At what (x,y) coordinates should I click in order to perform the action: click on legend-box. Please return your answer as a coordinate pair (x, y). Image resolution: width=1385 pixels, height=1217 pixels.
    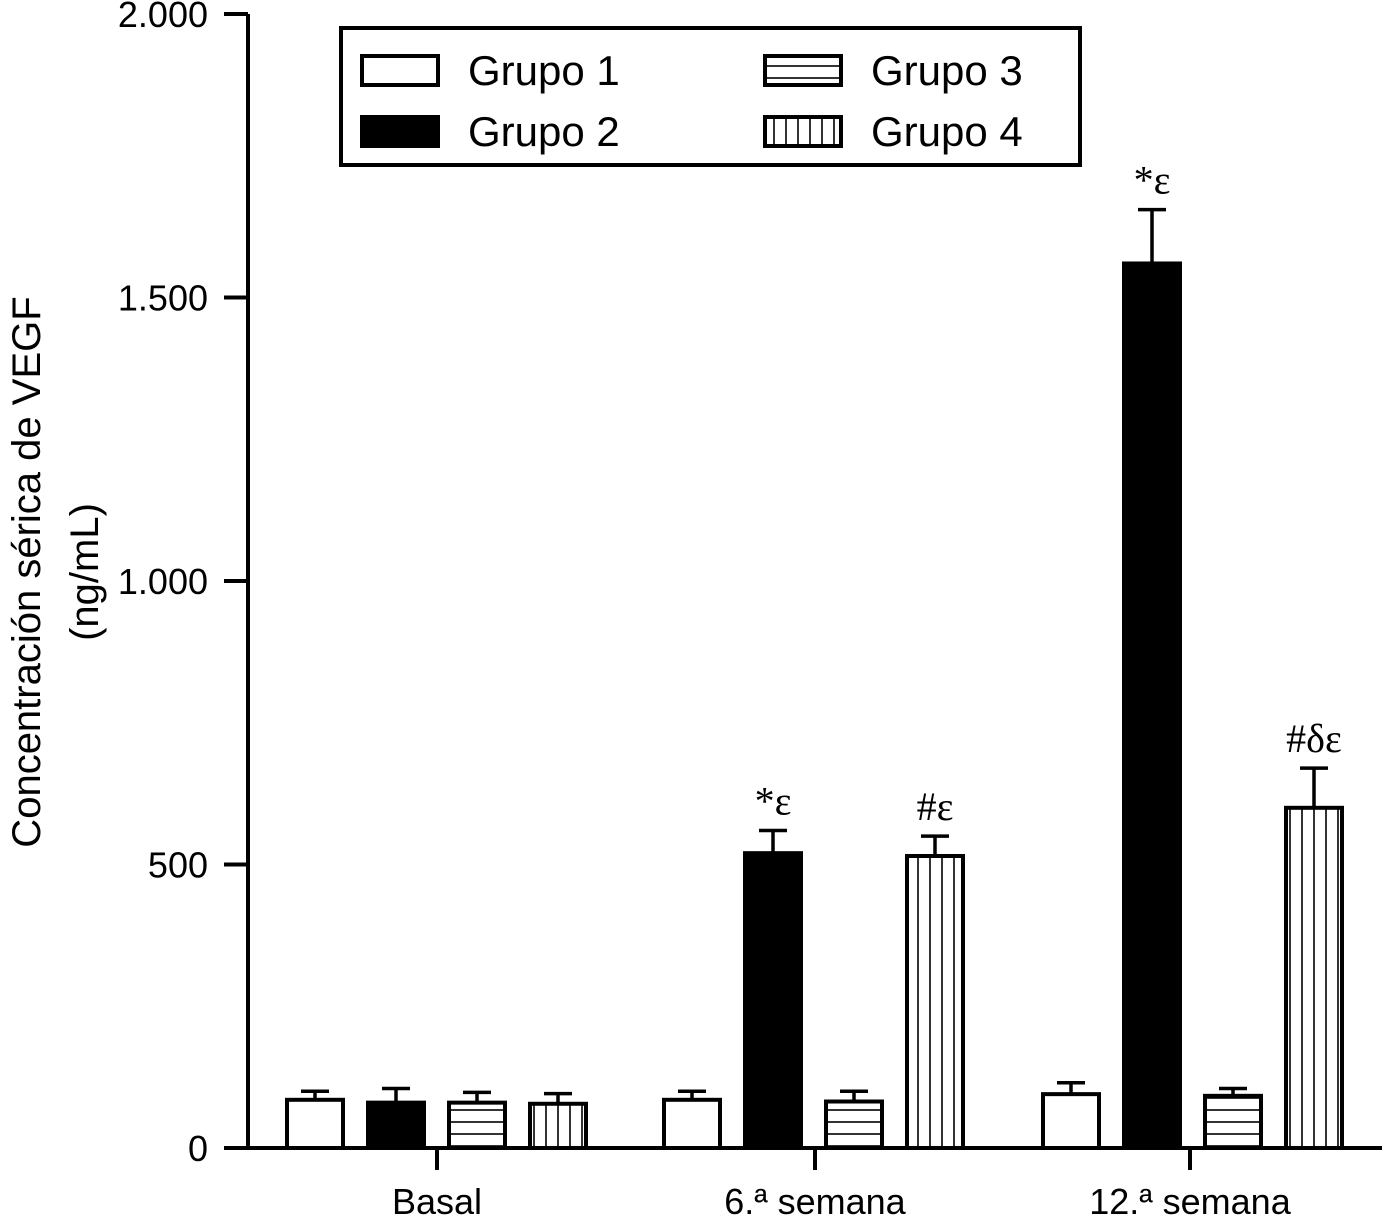
    Looking at the image, I should click on (710, 96).